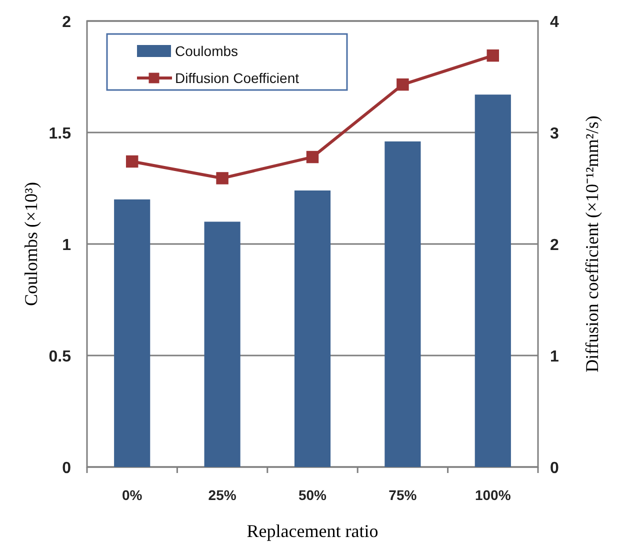  I want to click on x-tick-label: 0%, so click(132, 495).